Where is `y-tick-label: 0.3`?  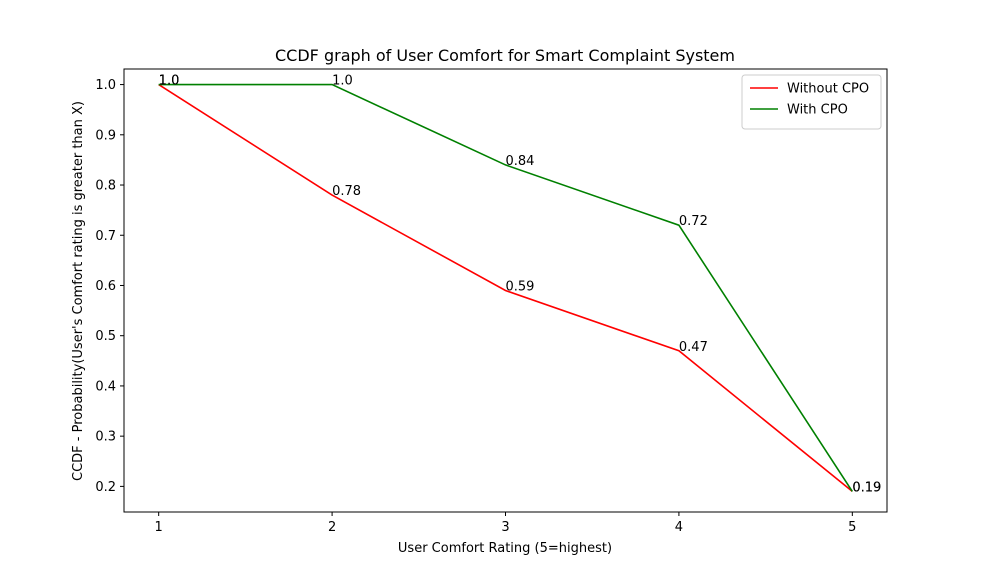 y-tick-label: 0.3 is located at coordinates (105, 437).